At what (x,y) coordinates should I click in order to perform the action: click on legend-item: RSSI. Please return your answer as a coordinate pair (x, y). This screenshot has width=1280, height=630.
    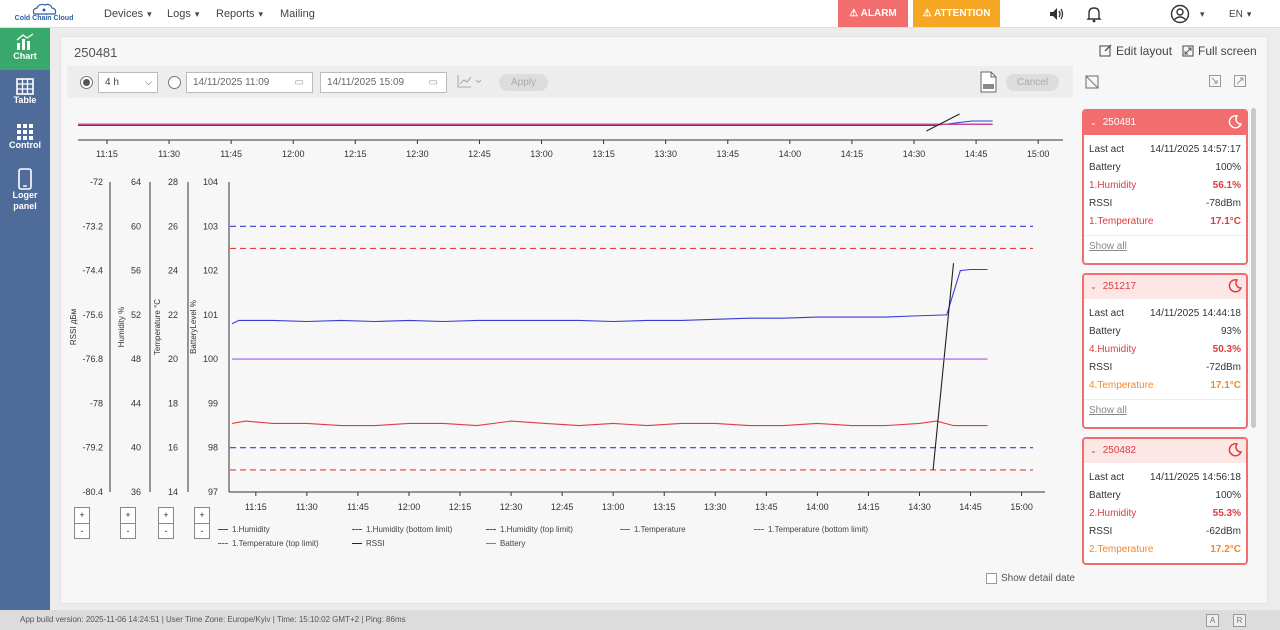
    Looking at the image, I should click on (368, 543).